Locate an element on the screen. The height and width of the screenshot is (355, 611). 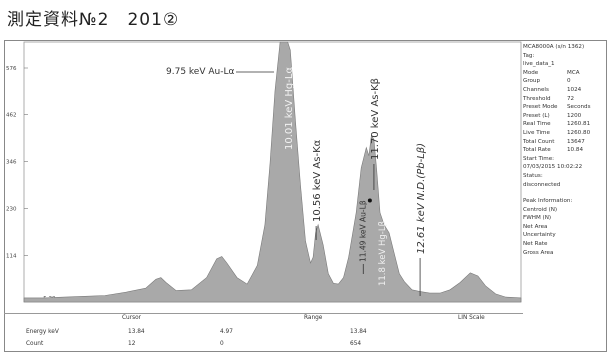
status-row-label: Group is located at coordinates (532, 81).